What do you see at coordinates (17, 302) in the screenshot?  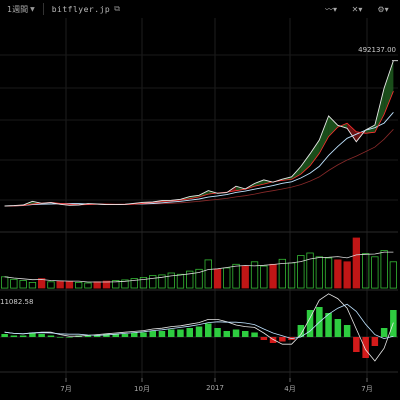 I see `oscillator-value-label: 11082.58` at bounding box center [17, 302].